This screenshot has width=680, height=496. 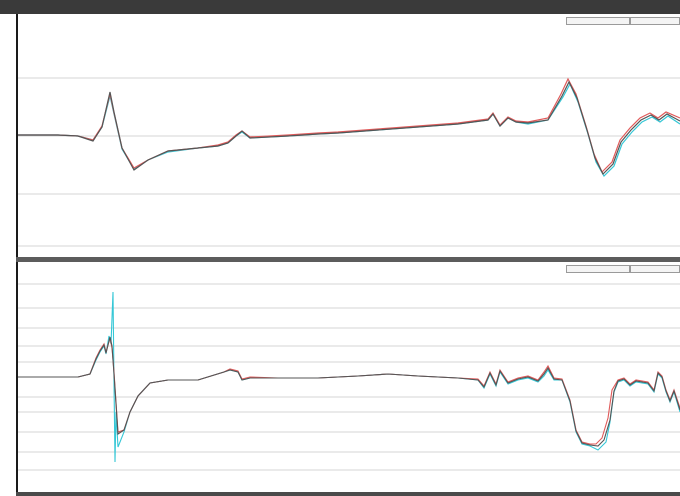 I want to click on window-top-bar, so click(x=340, y=7).